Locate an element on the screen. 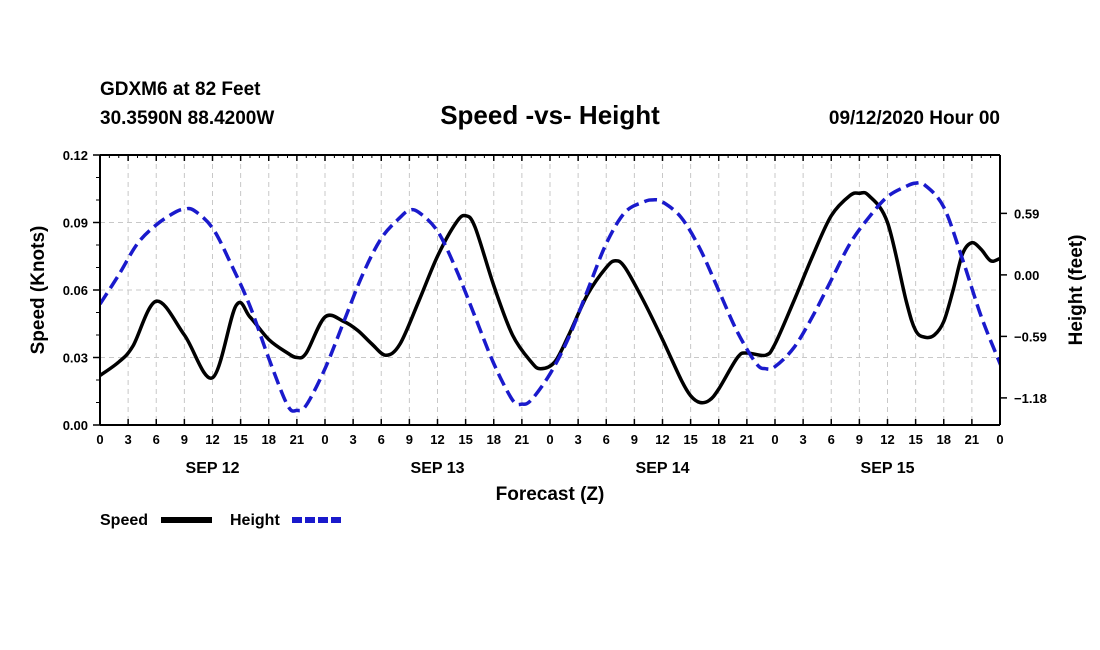 The image size is (1100, 650). chart-title: Speed -vs- Height is located at coordinates (550, 115).